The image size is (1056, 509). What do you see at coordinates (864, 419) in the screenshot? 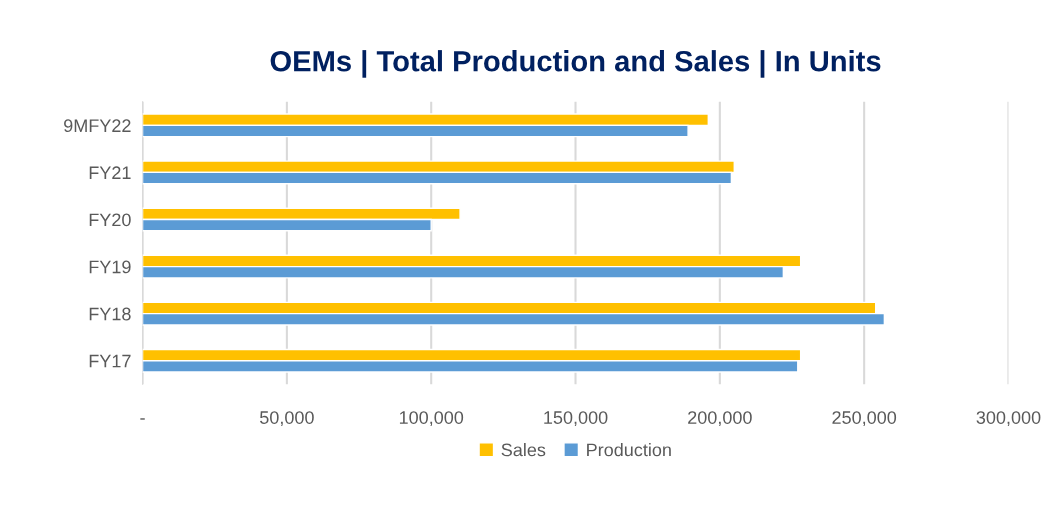
I see `x-tick-label: 250,000` at bounding box center [864, 419].